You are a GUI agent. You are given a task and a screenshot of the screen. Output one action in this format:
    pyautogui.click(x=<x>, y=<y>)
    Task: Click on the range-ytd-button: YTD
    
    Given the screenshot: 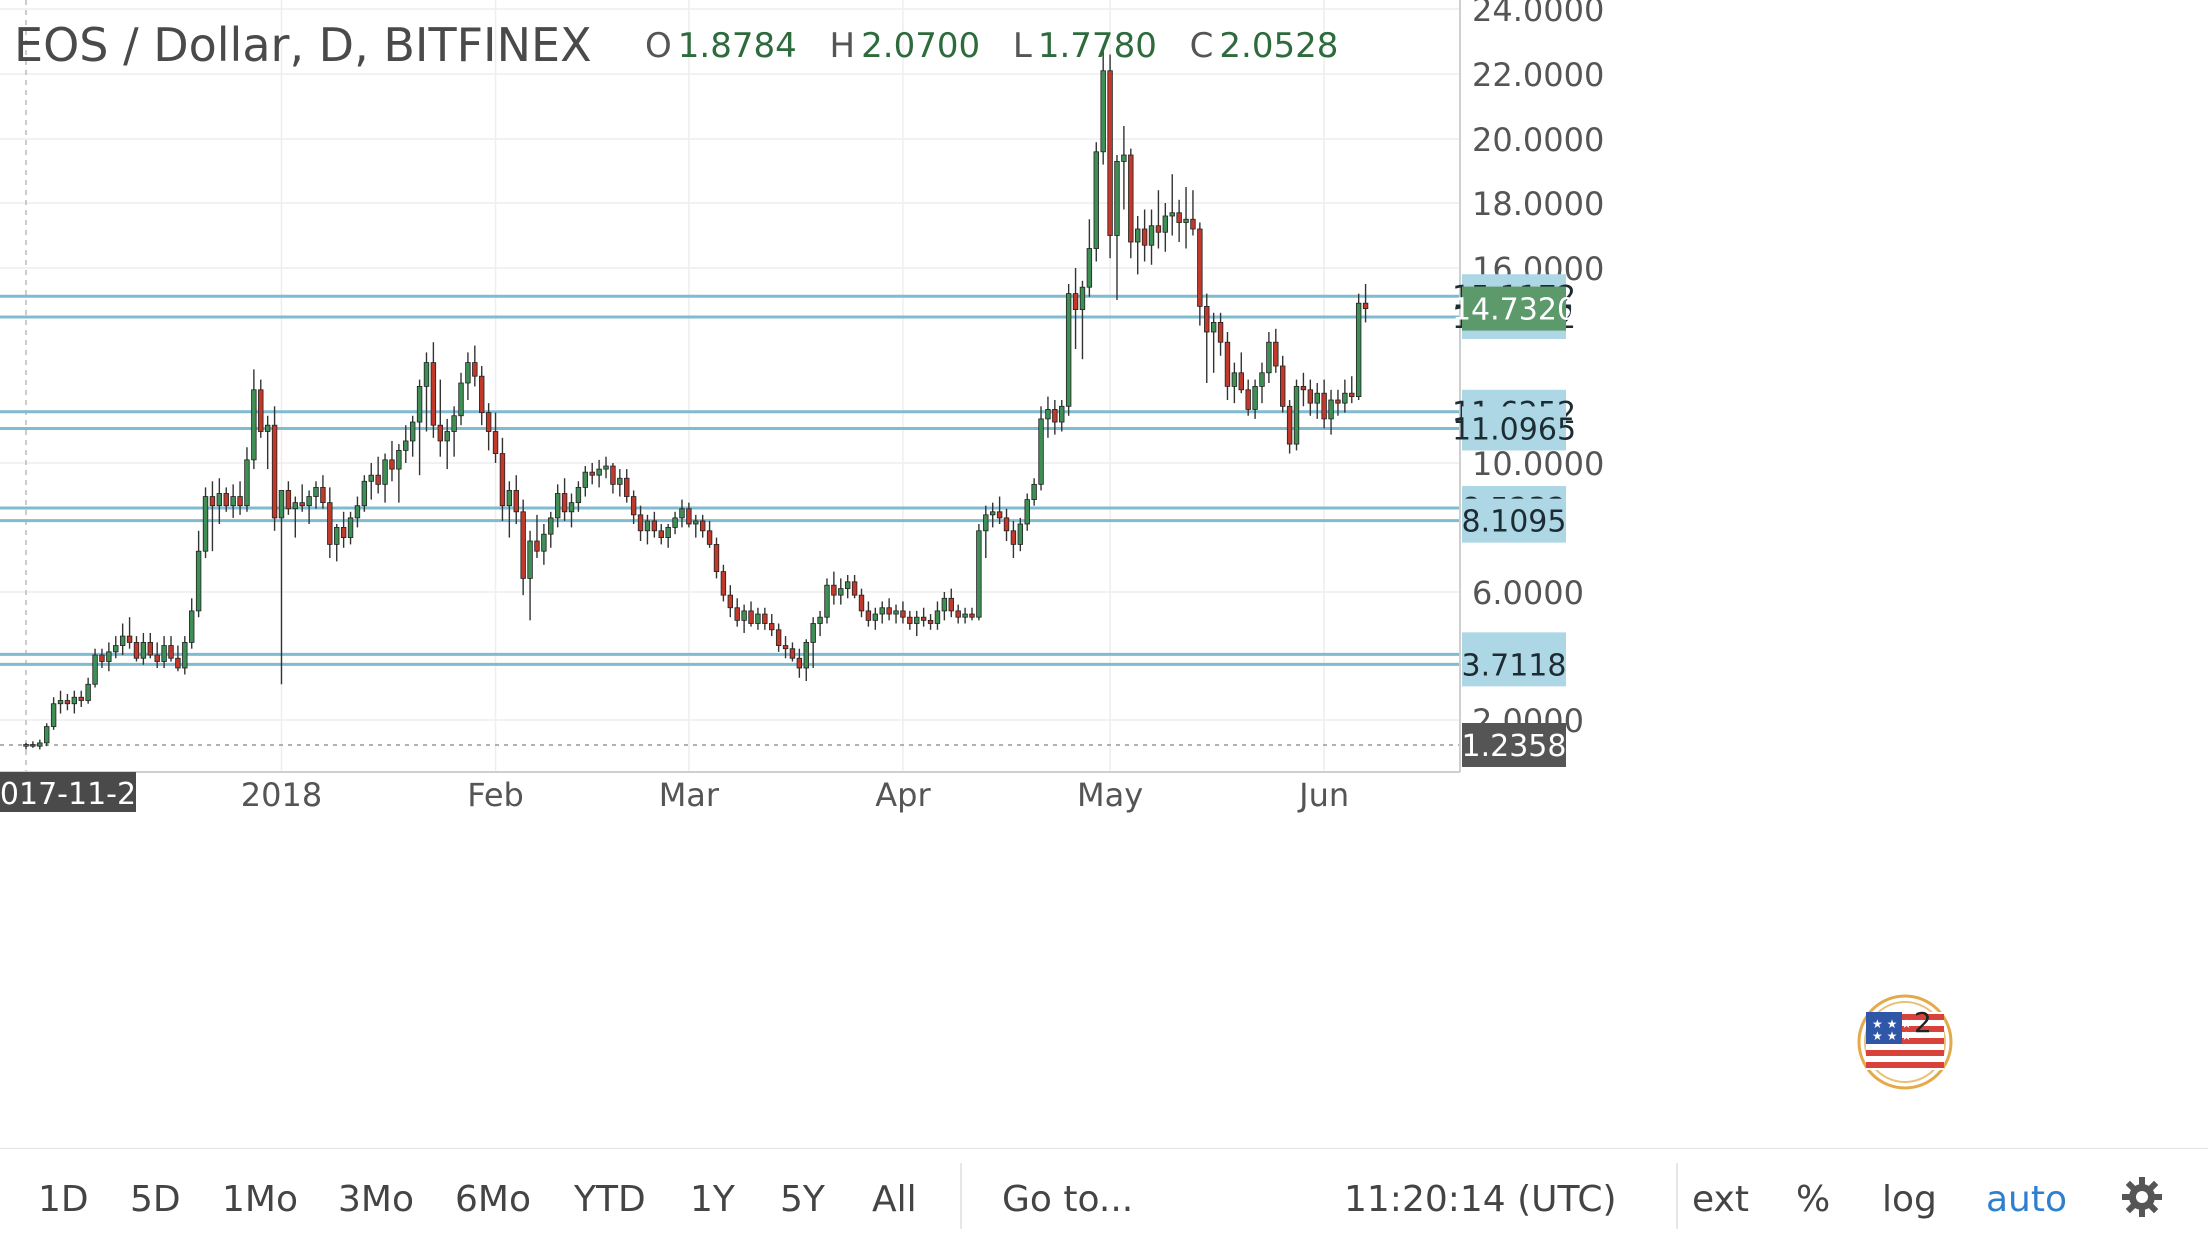 What is the action you would take?
    pyautogui.click(x=610, y=1199)
    